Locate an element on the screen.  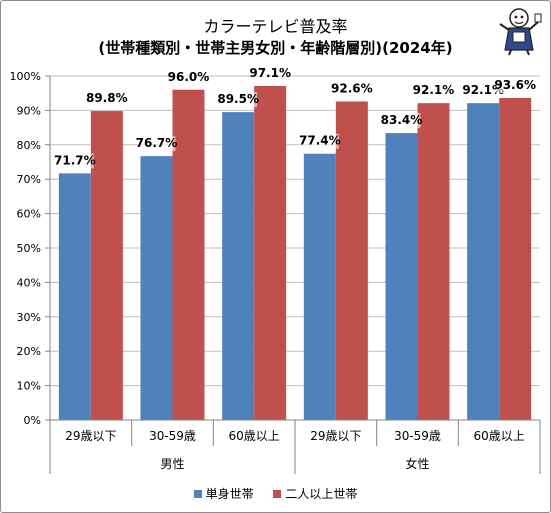
legend-item-series-2: 二人以上世帯 is located at coordinates (315, 493).